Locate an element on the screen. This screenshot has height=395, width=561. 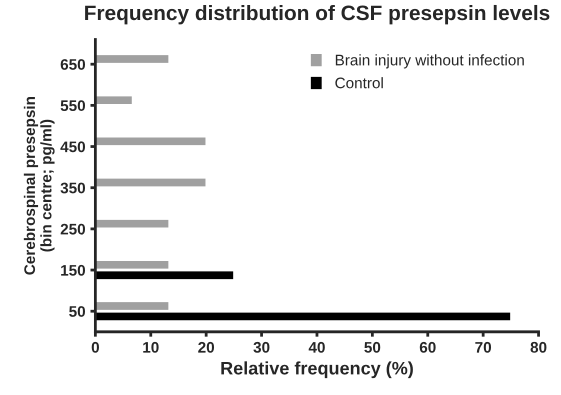
x-tick-label: 80 is located at coordinates (538, 347).